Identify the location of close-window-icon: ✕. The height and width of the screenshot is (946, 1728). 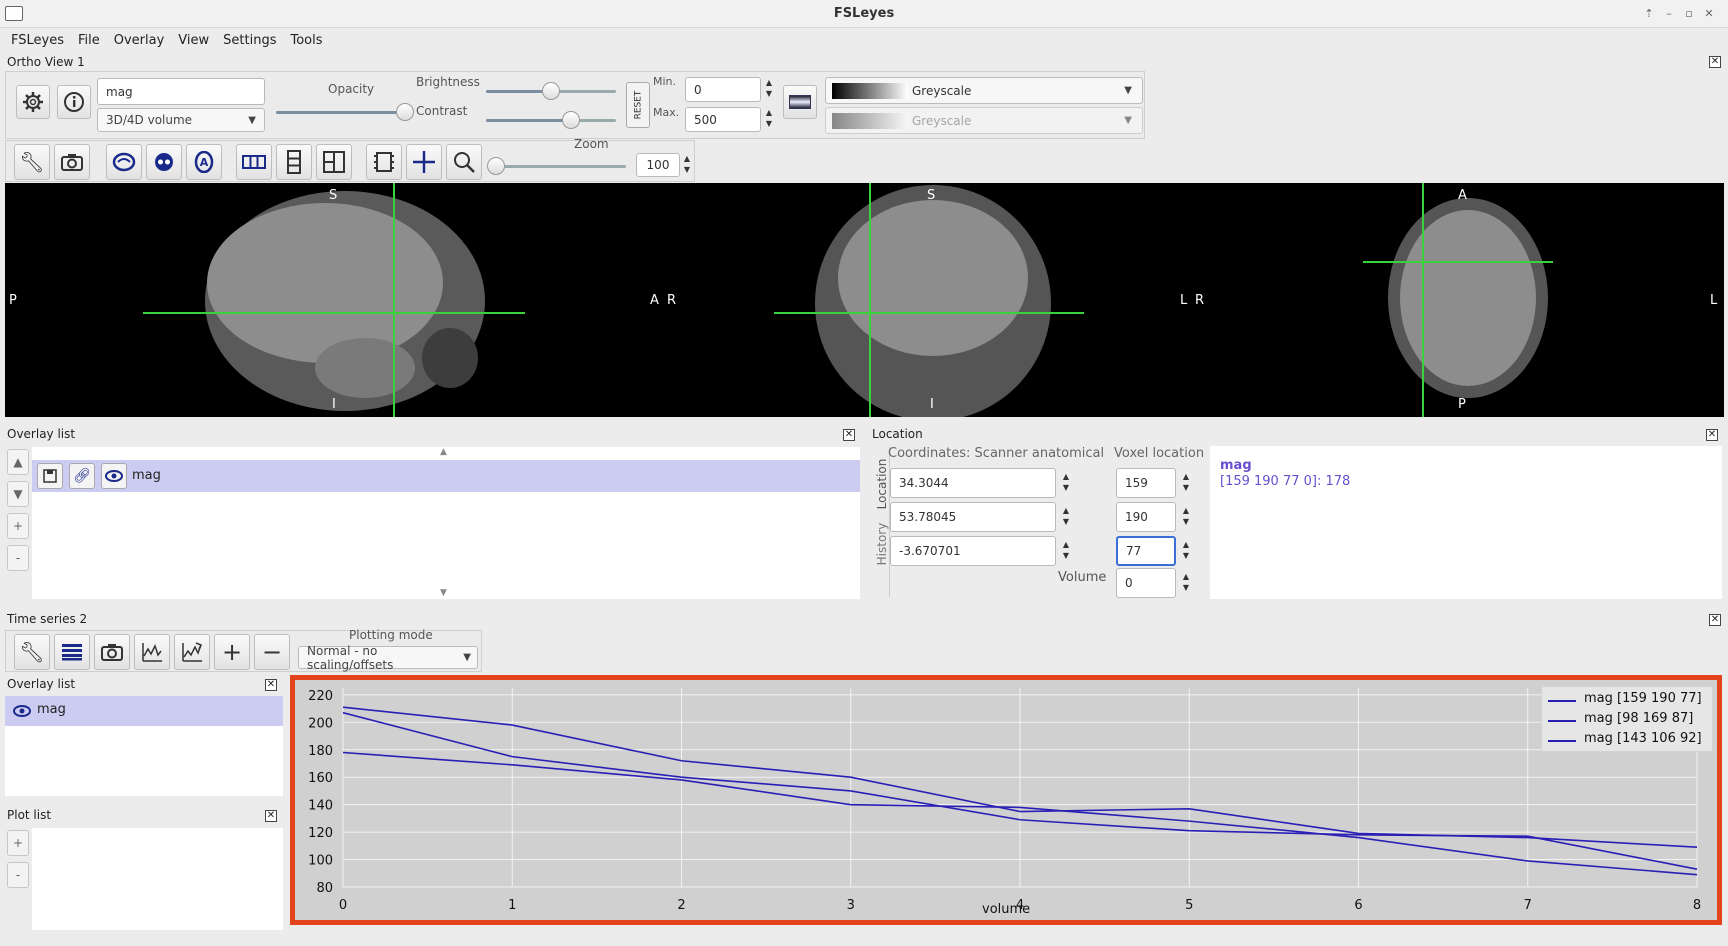
(1709, 13).